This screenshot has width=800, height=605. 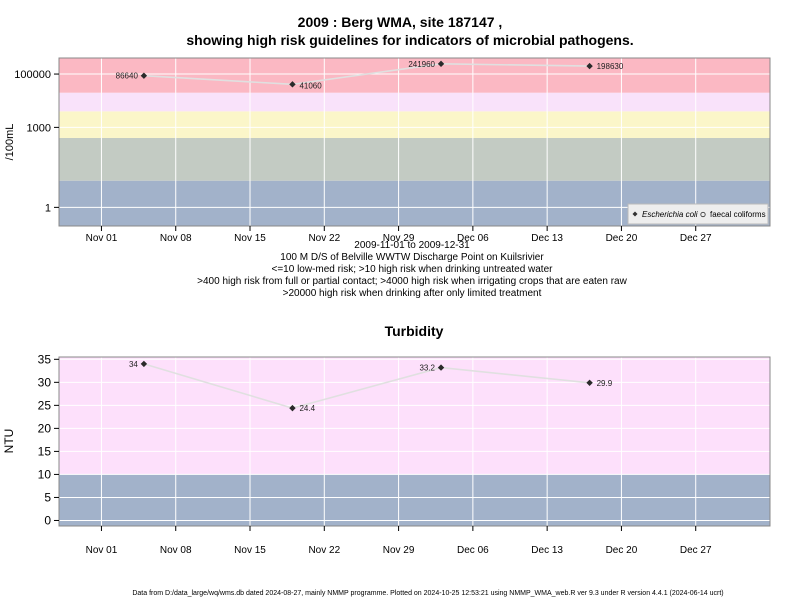 I want to click on ecoli-connecting-line, so click(x=366, y=74).